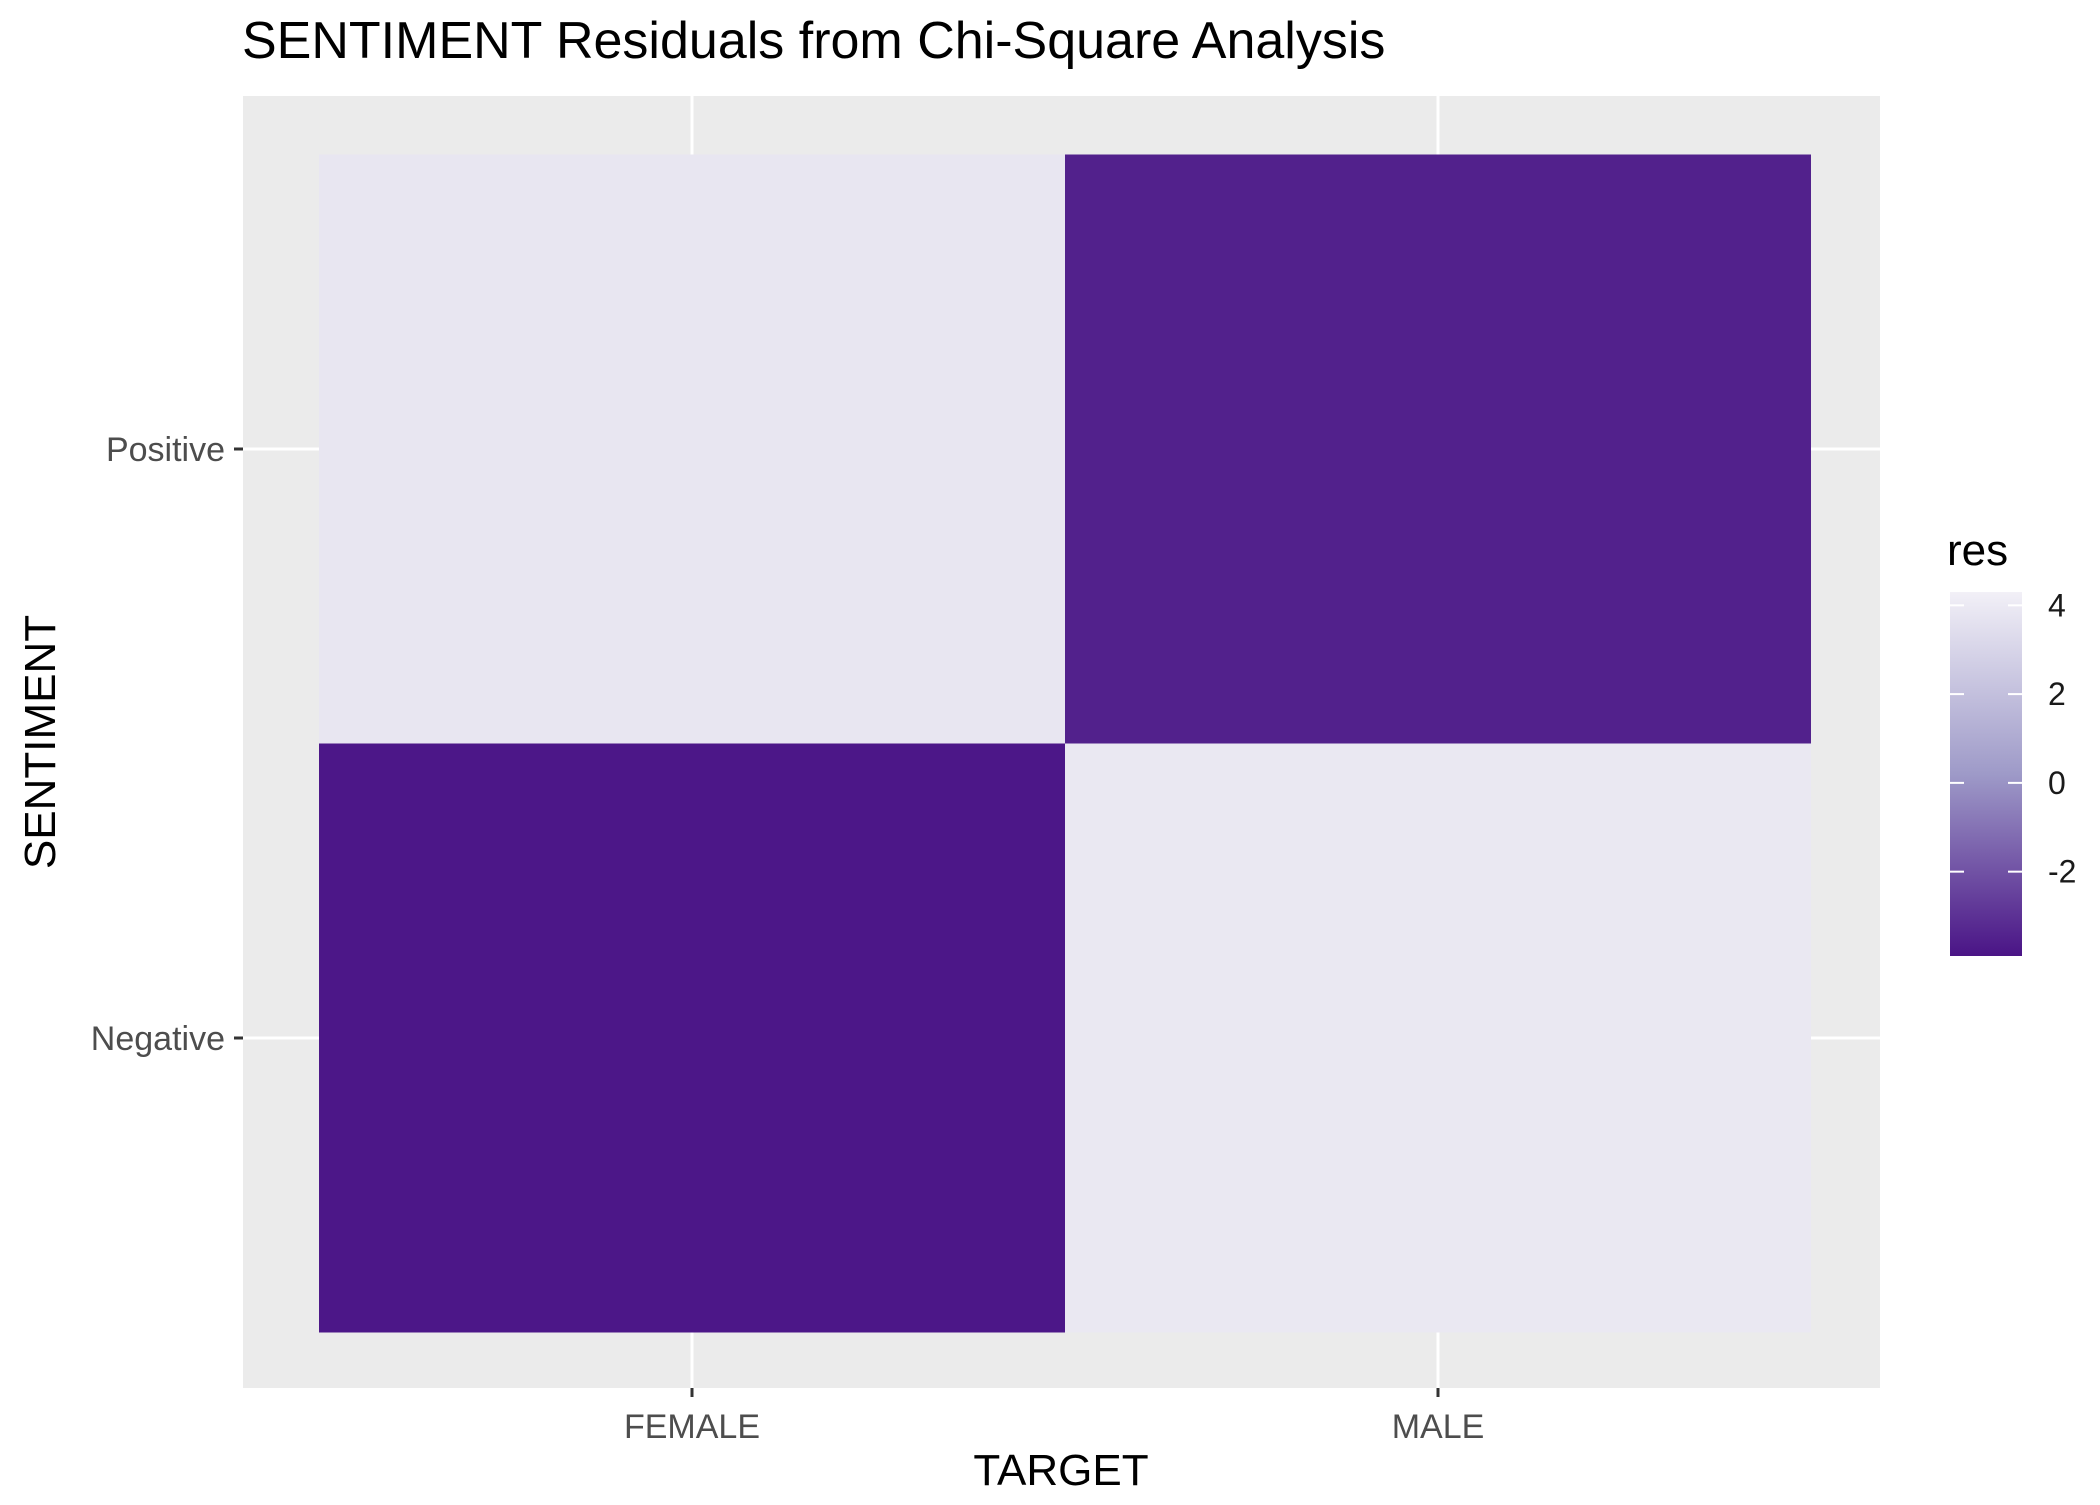  Describe the element at coordinates (1438, 1427) in the screenshot. I see `x-tick-label-male: MALE` at that location.